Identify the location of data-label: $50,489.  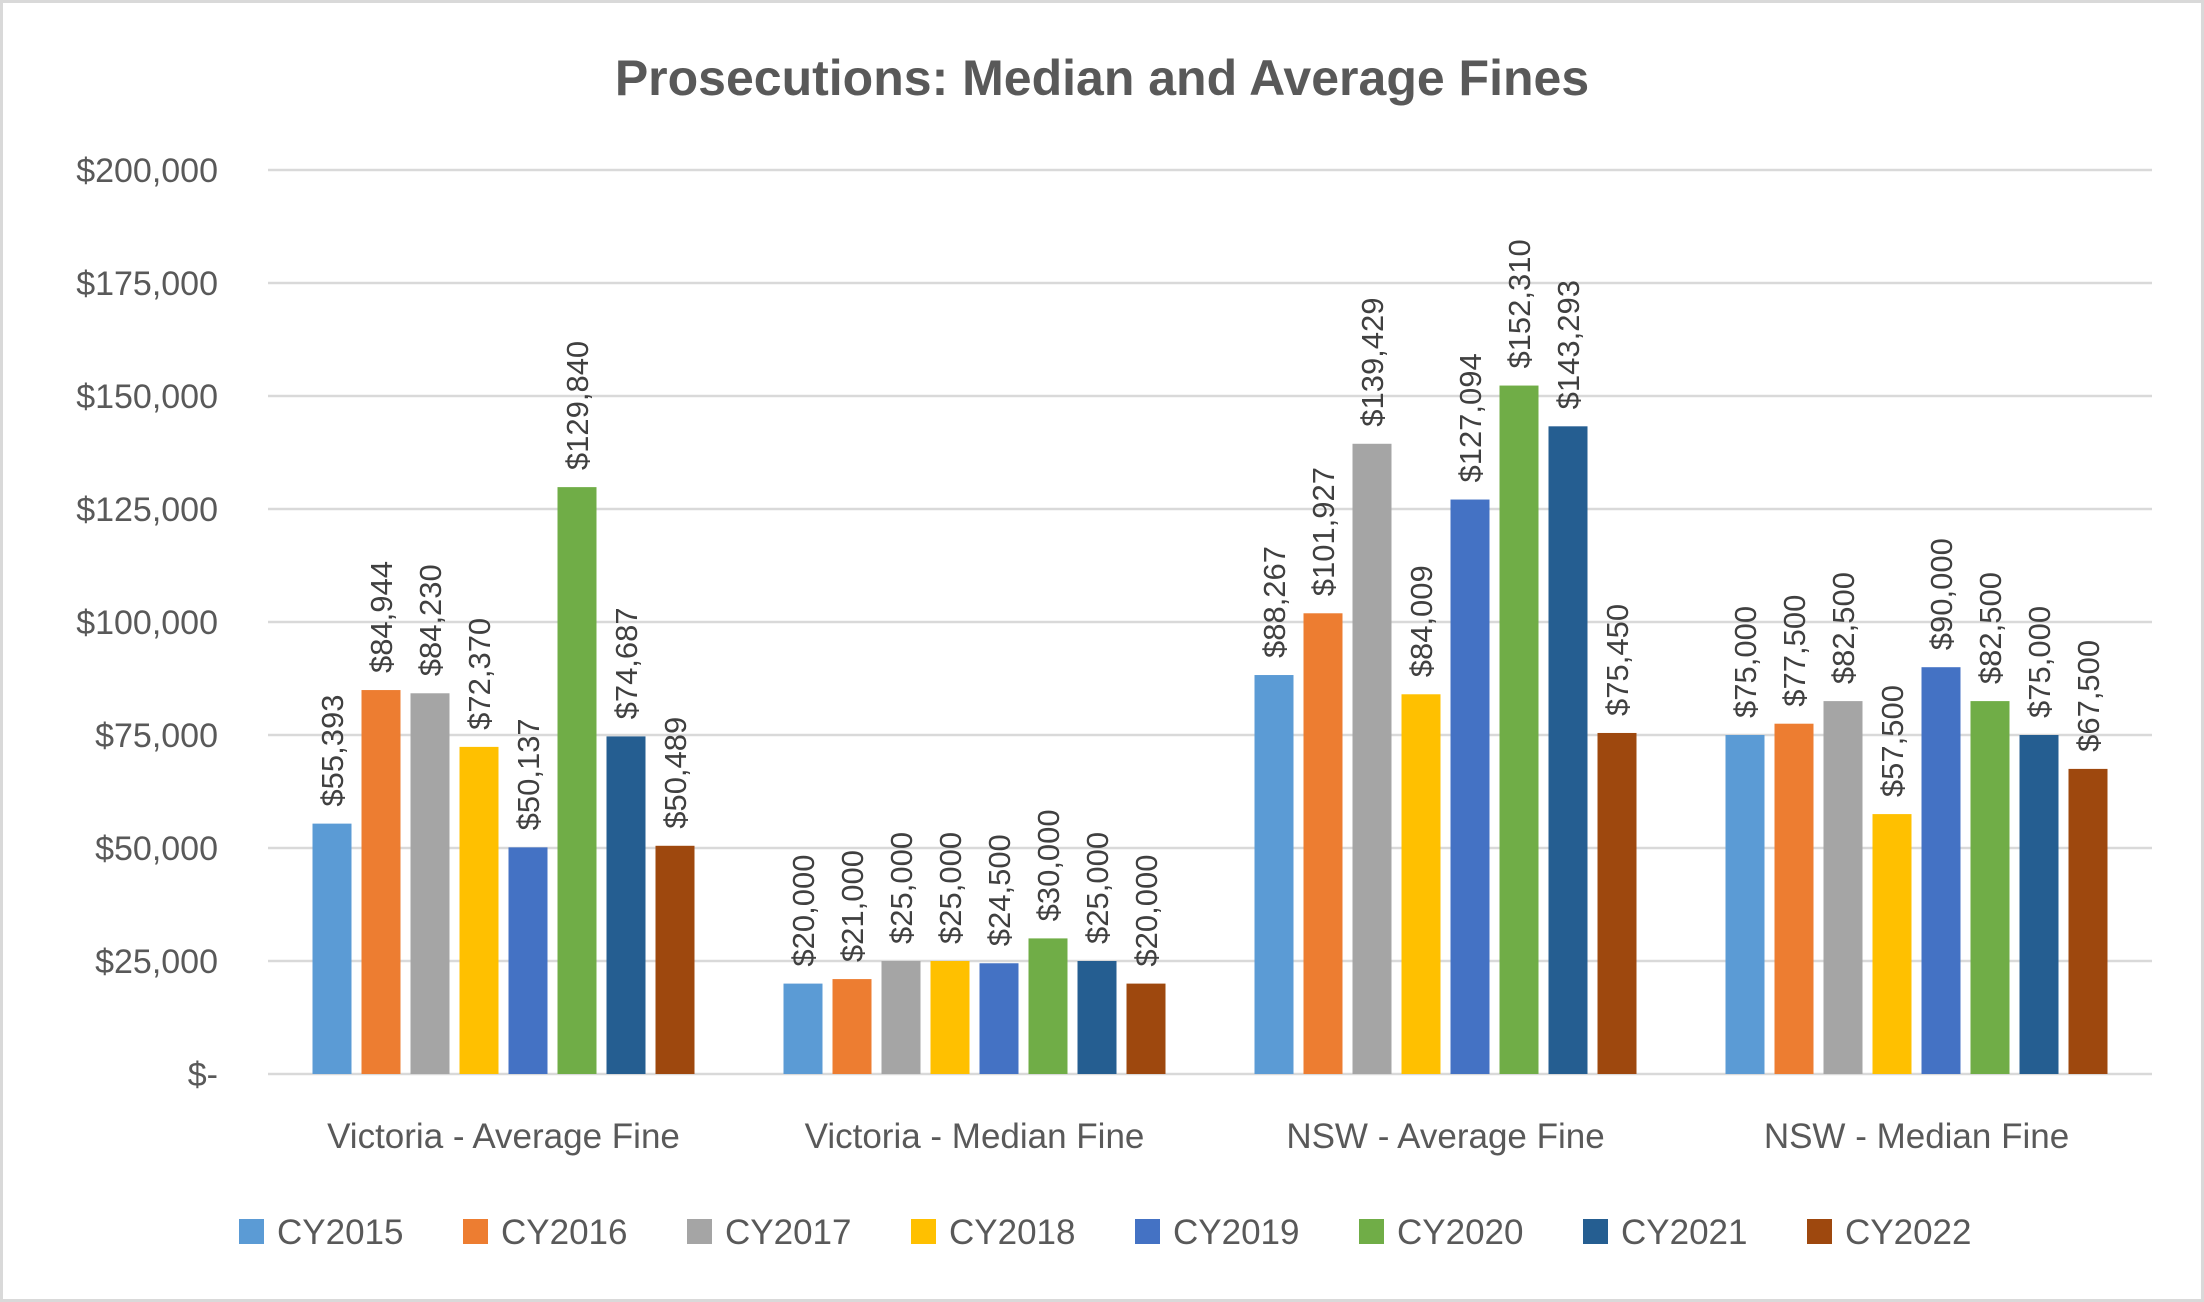
(675, 773).